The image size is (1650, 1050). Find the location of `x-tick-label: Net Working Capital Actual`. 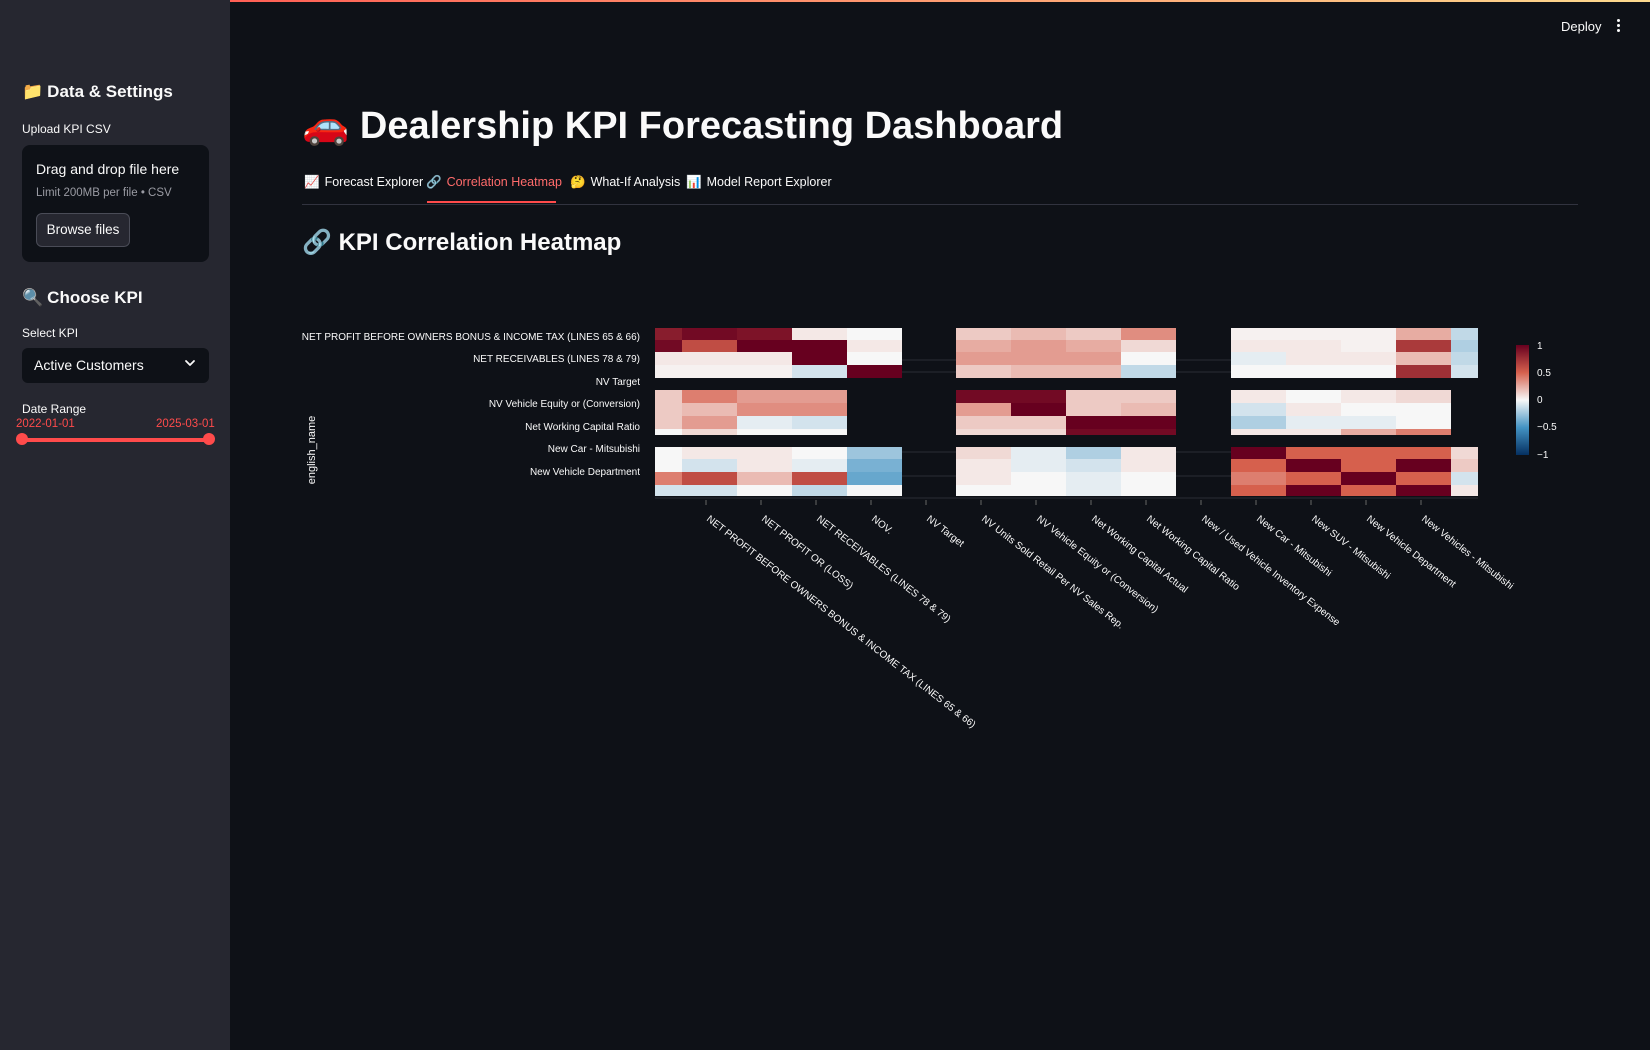

x-tick-label: Net Working Capital Actual is located at coordinates (1139, 555).